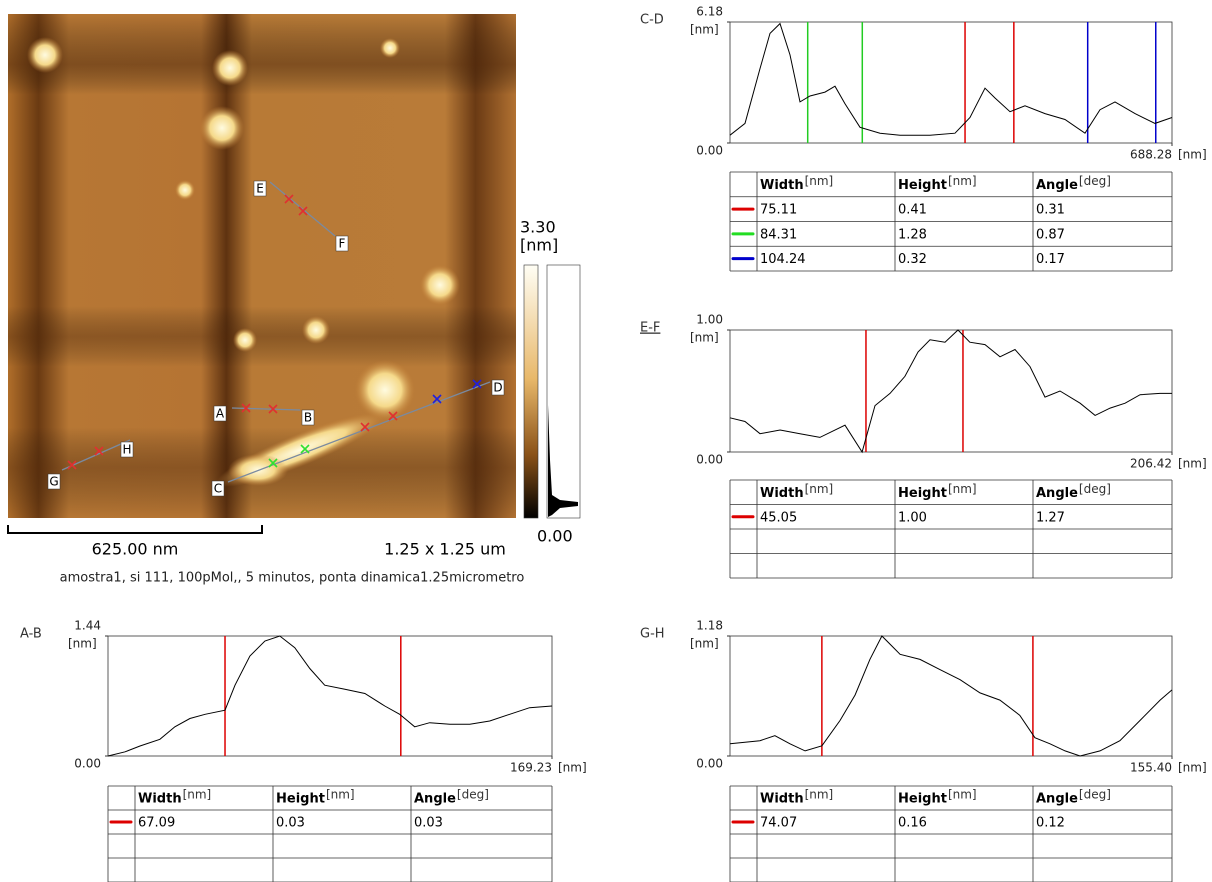 The height and width of the screenshot is (882, 1212). I want to click on scale-bar-label: 625.00 nm, so click(135, 549).